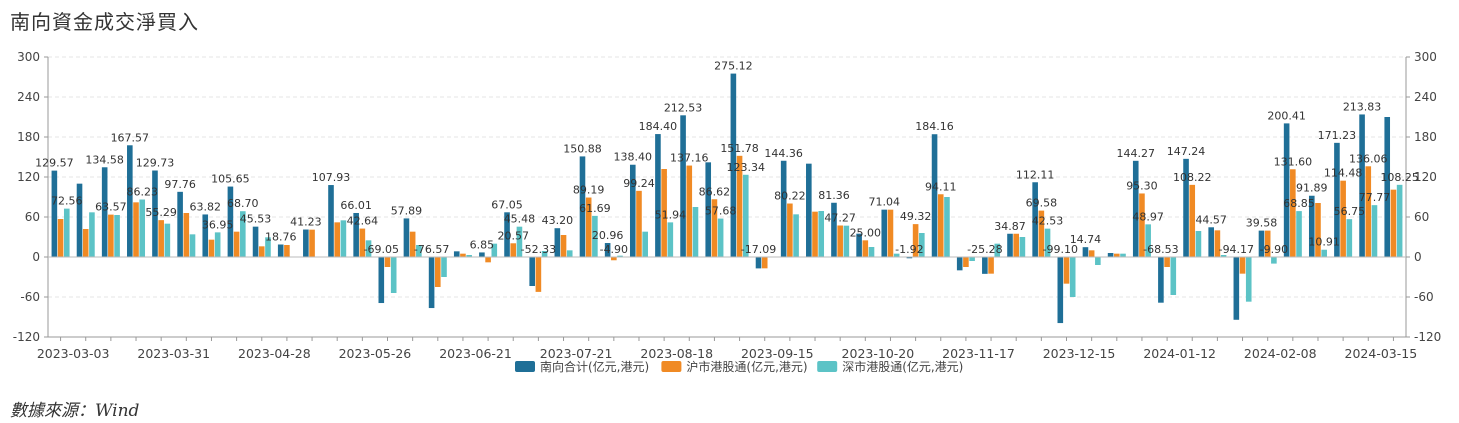 The height and width of the screenshot is (423, 1459). I want to click on legend-item-shenzhen-connect: 深市港股通(亿元,港元), so click(890, 366).